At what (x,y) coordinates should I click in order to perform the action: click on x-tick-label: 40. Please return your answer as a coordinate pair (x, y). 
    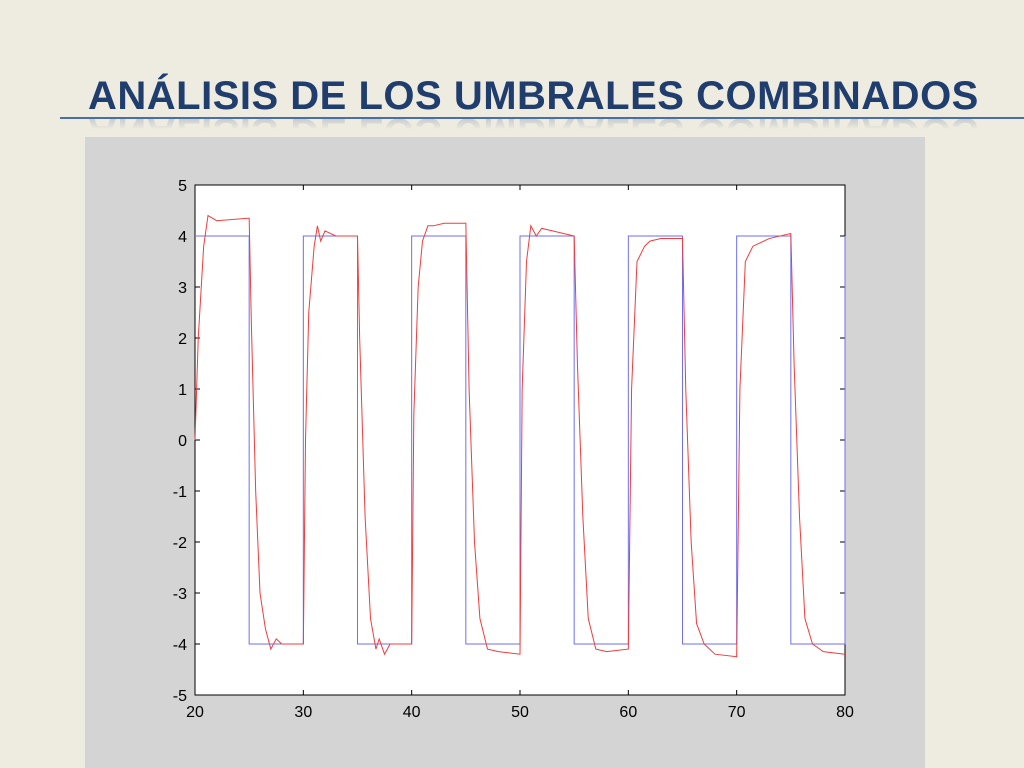
    Looking at the image, I should click on (412, 712).